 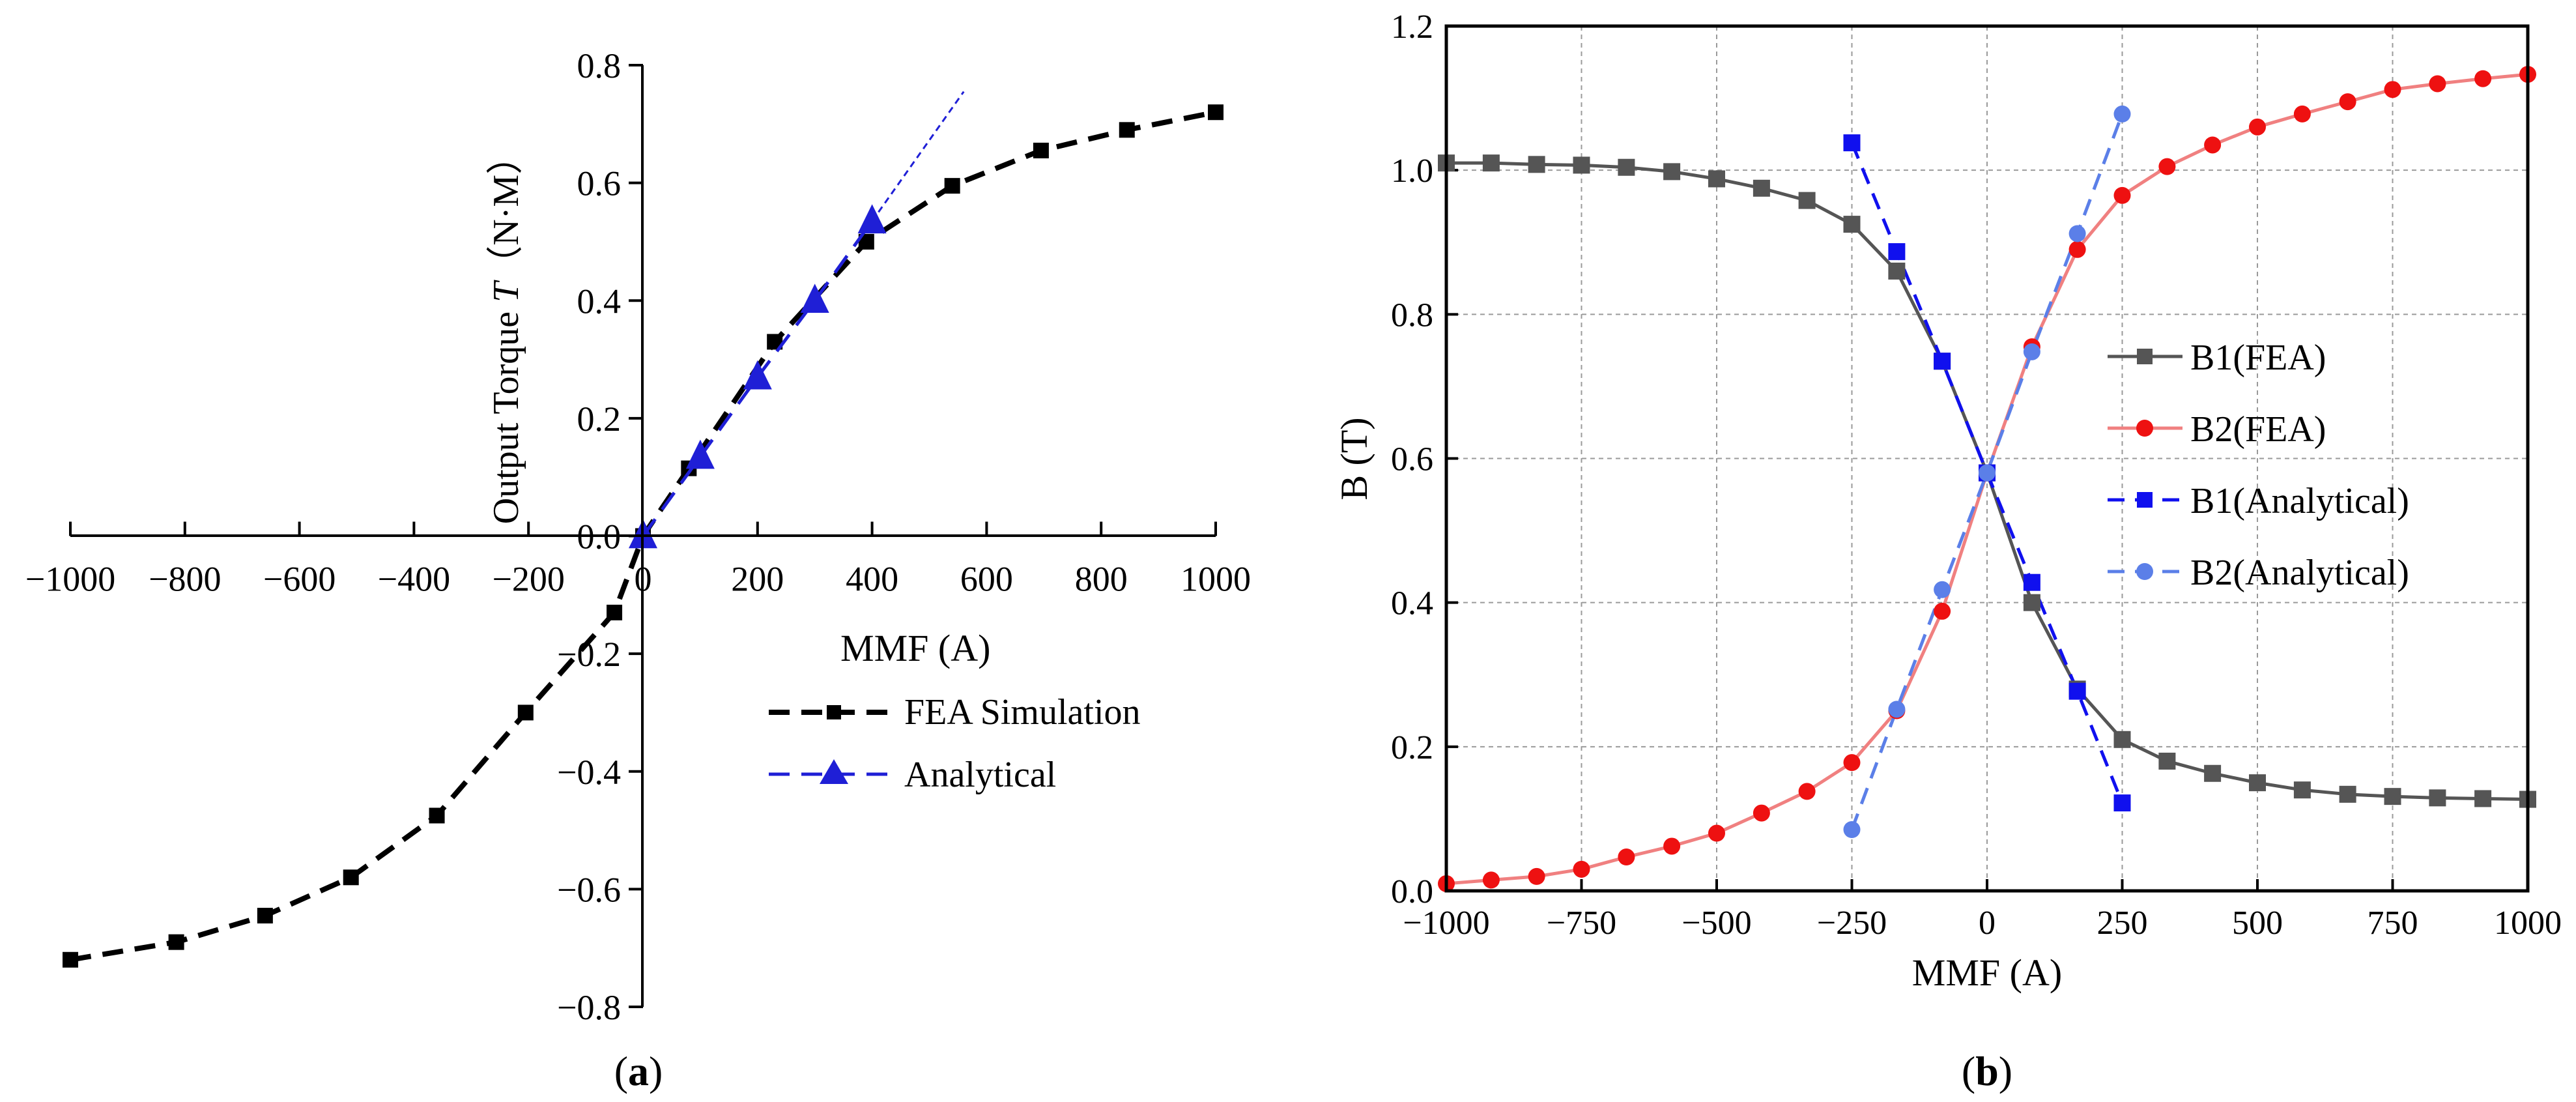 What do you see at coordinates (1101, 579) in the screenshot?
I see `x-tick-label: 800` at bounding box center [1101, 579].